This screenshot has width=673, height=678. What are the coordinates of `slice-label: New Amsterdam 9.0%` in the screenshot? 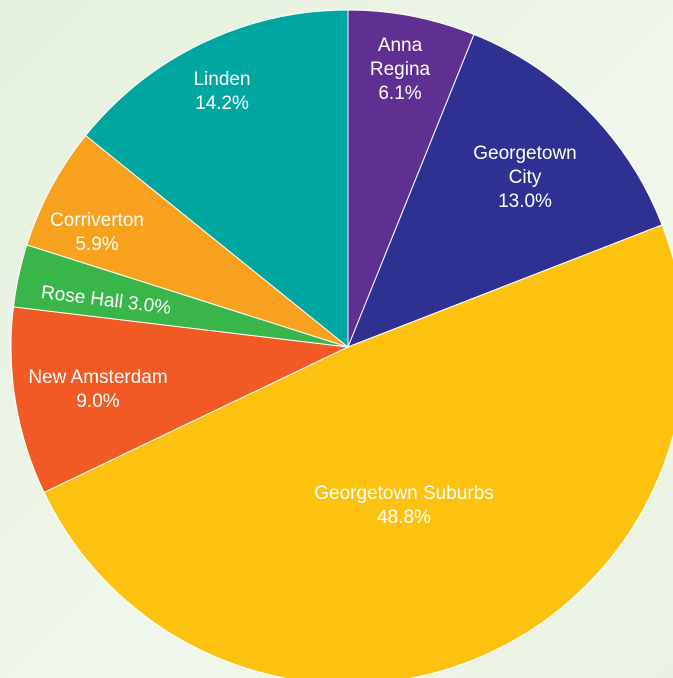 It's located at (99, 390).